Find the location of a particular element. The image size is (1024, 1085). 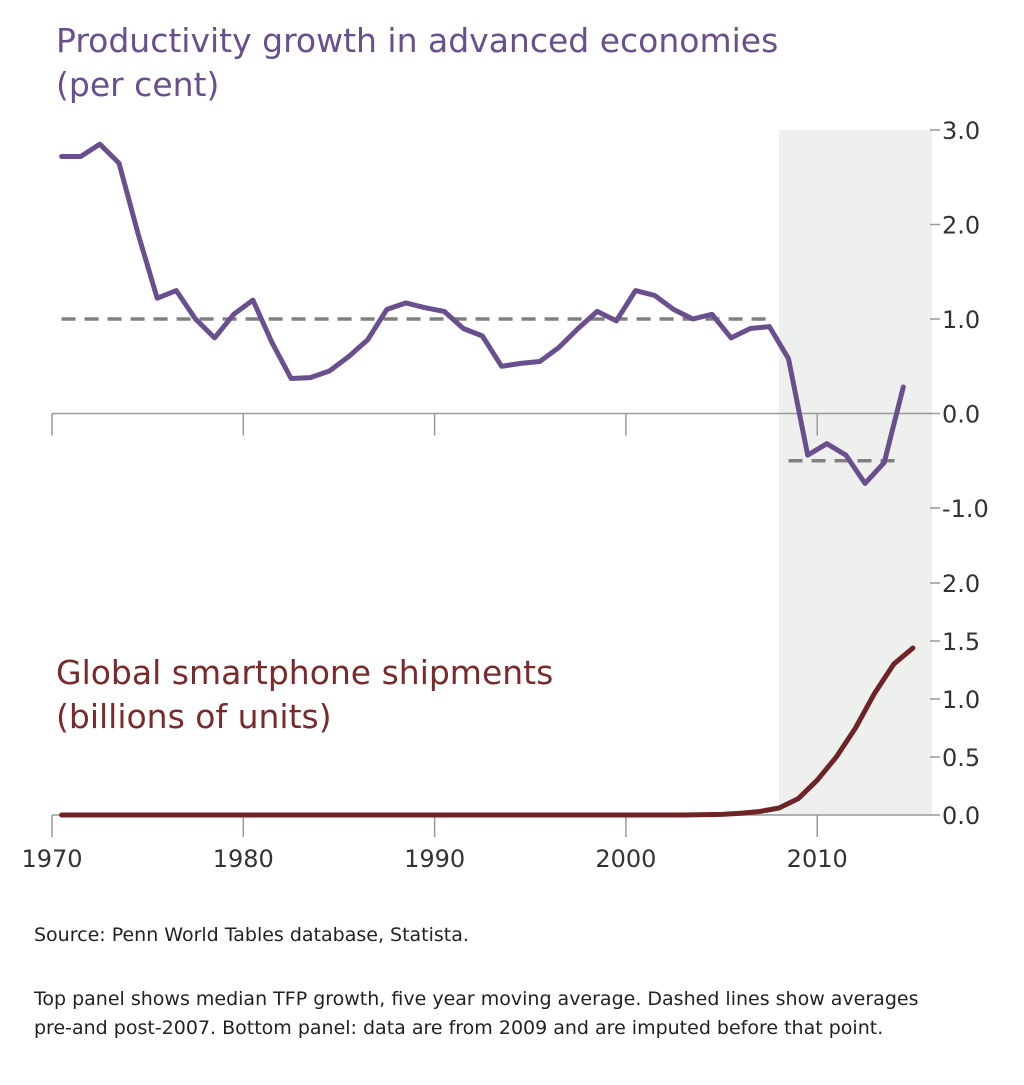

bottom-ytick-label: 0.0 is located at coordinates (961, 816).